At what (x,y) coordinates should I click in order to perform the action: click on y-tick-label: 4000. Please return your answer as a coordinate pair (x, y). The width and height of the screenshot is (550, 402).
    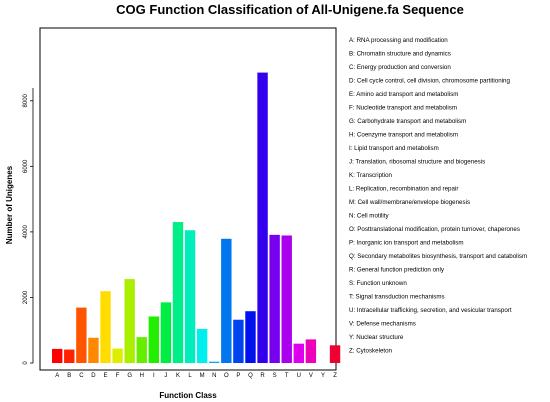
    Looking at the image, I should click on (26, 232).